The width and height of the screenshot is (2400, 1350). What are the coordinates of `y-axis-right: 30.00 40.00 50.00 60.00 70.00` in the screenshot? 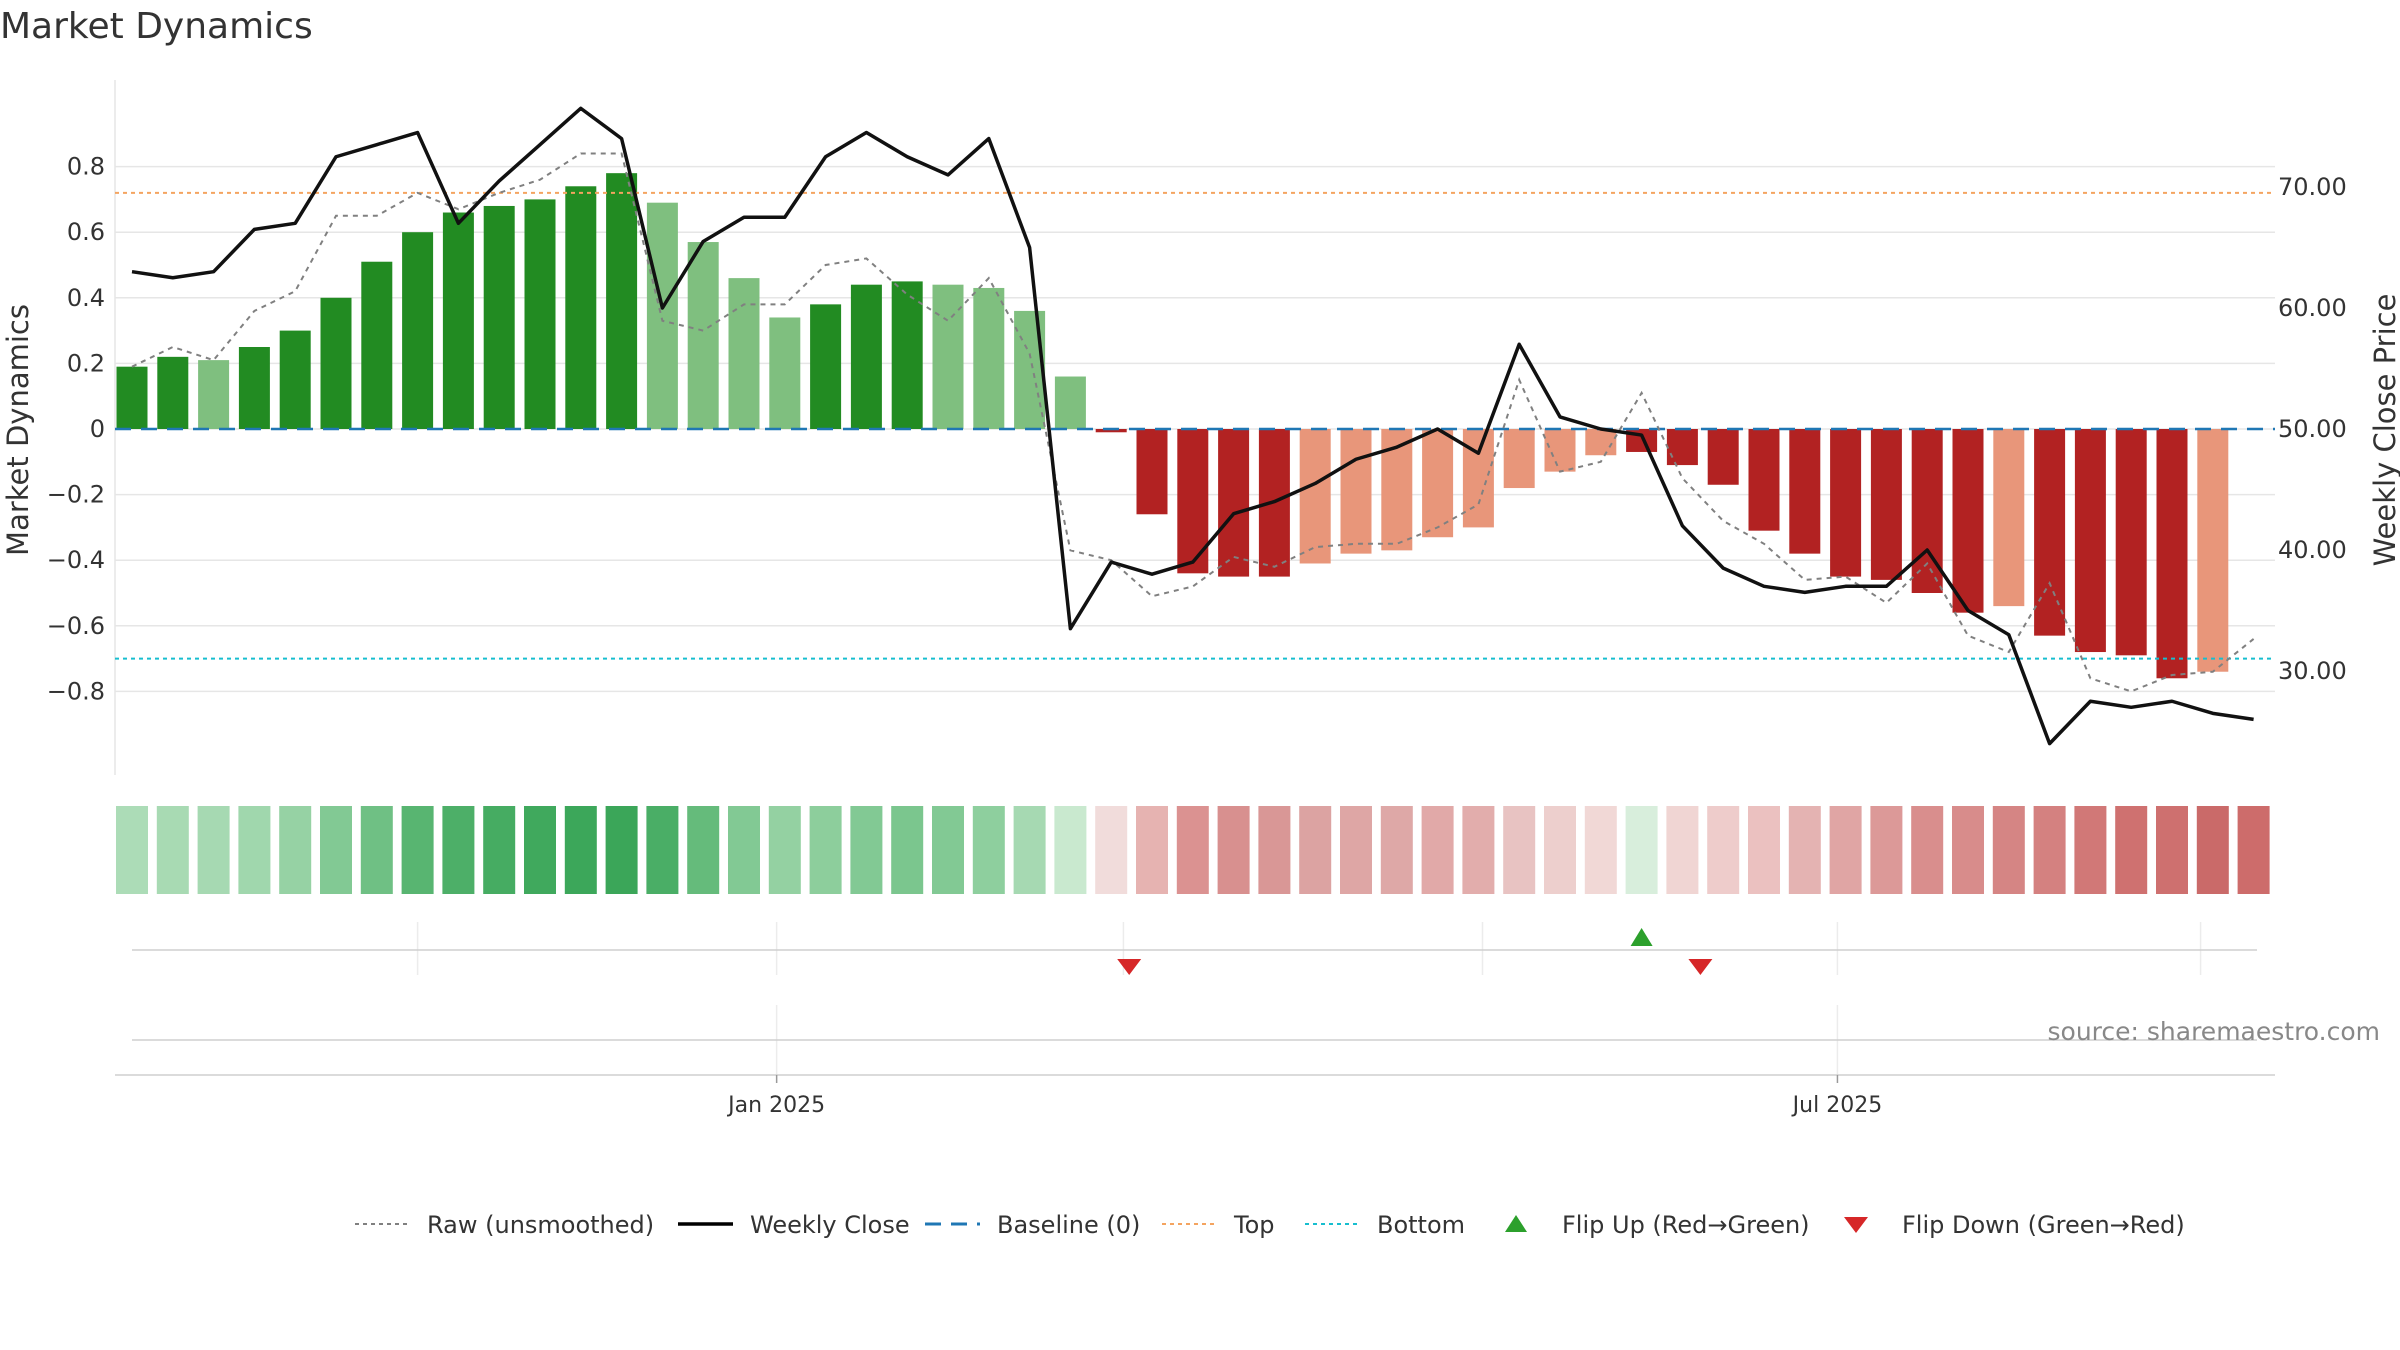 It's located at (2312, 429).